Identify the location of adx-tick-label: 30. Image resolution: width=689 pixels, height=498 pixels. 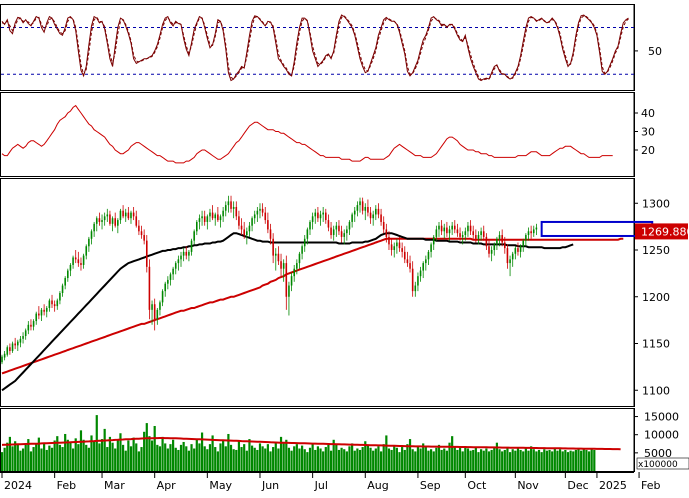
(648, 132).